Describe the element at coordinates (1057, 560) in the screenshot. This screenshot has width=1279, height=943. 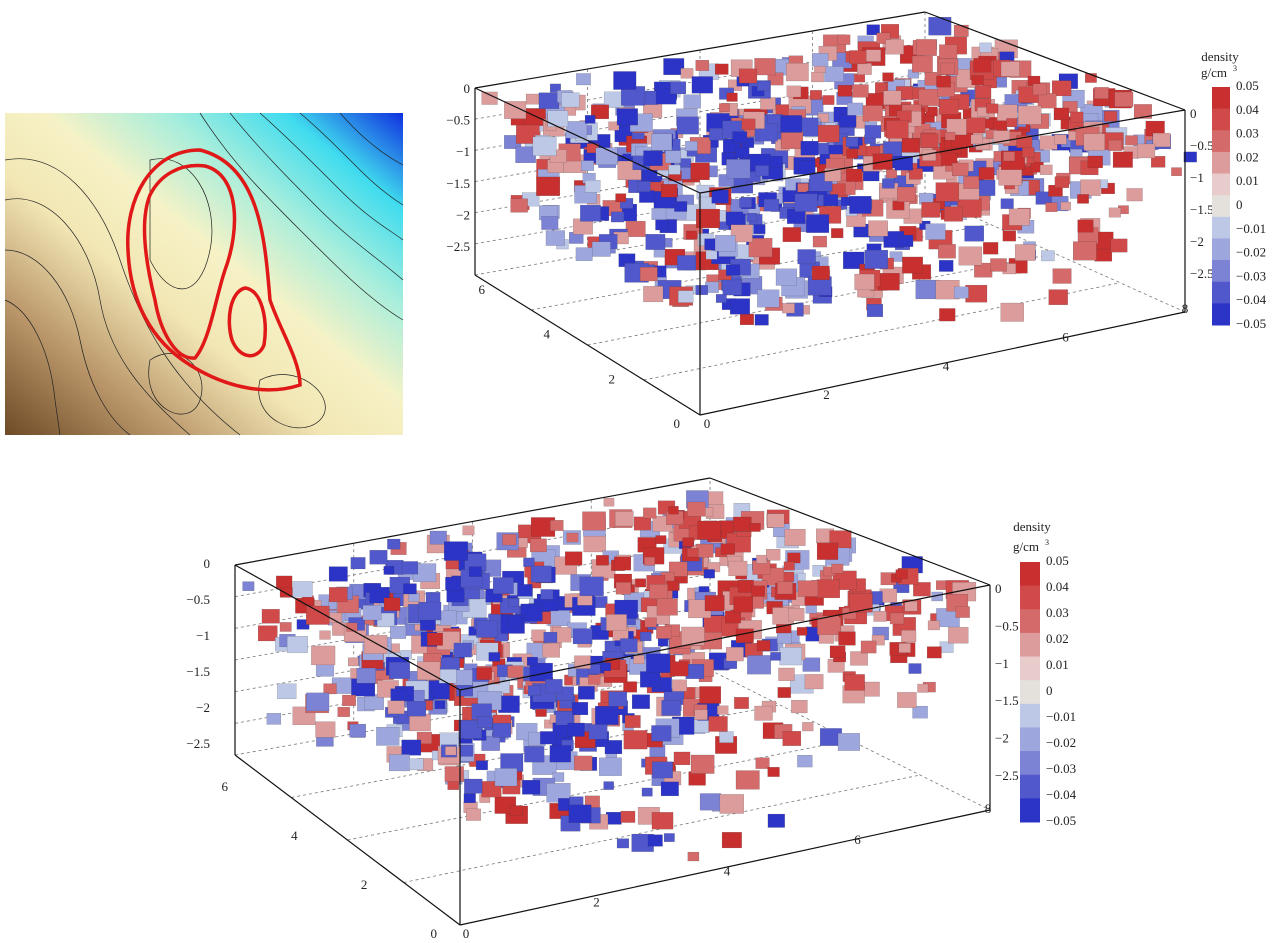
I see `colorbar-label: 0.05` at that location.